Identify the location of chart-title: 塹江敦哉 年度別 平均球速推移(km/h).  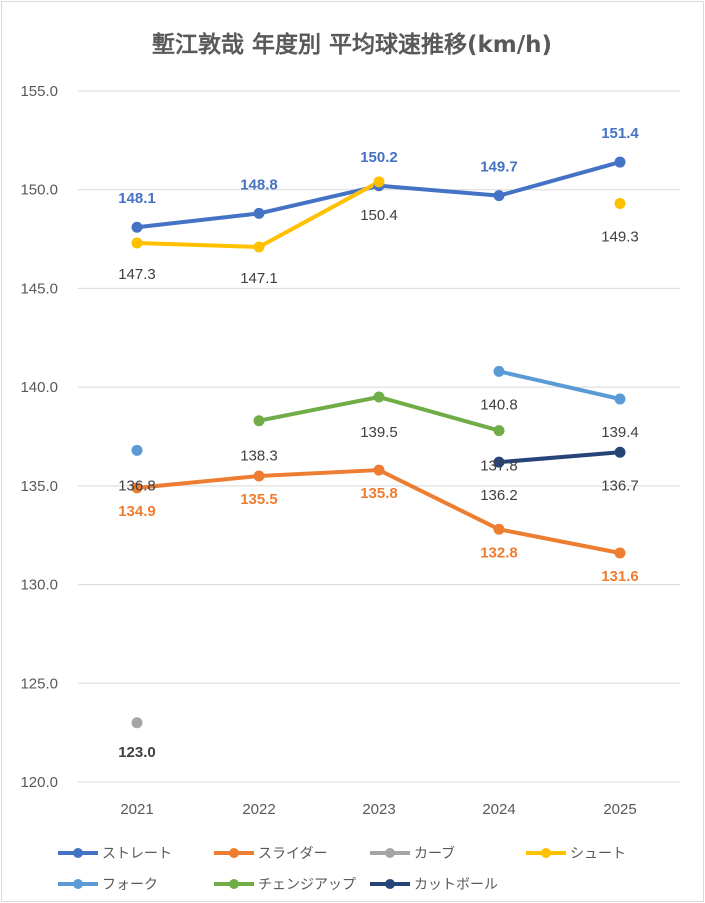
(352, 44).